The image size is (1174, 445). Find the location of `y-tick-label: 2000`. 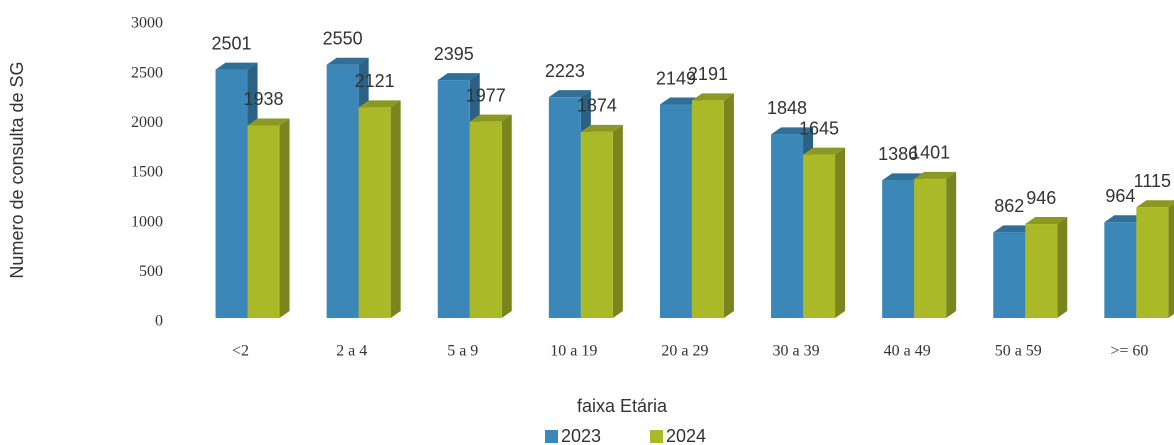

y-tick-label: 2000 is located at coordinates (147, 122).